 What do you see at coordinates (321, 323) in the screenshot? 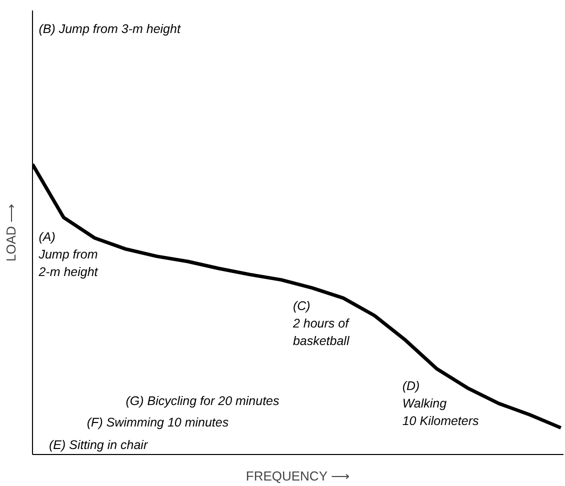
I see `annotation: (C) 2 hours of basketball` at bounding box center [321, 323].